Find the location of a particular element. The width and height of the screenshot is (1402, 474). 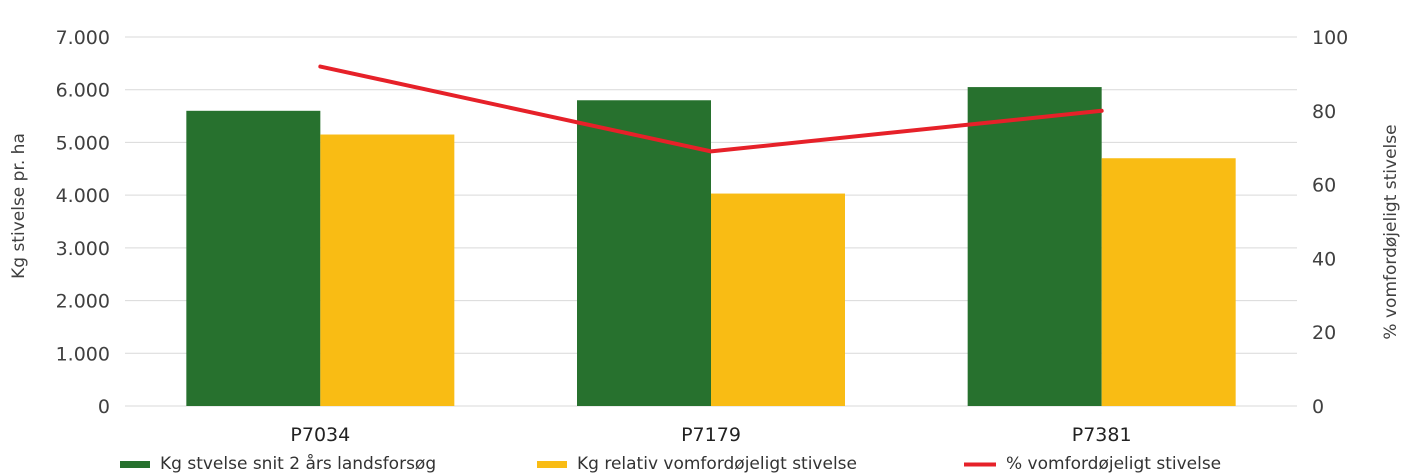

legend-item-series-2: Kg relativ vomfordøjeligt stivelse is located at coordinates (697, 464).